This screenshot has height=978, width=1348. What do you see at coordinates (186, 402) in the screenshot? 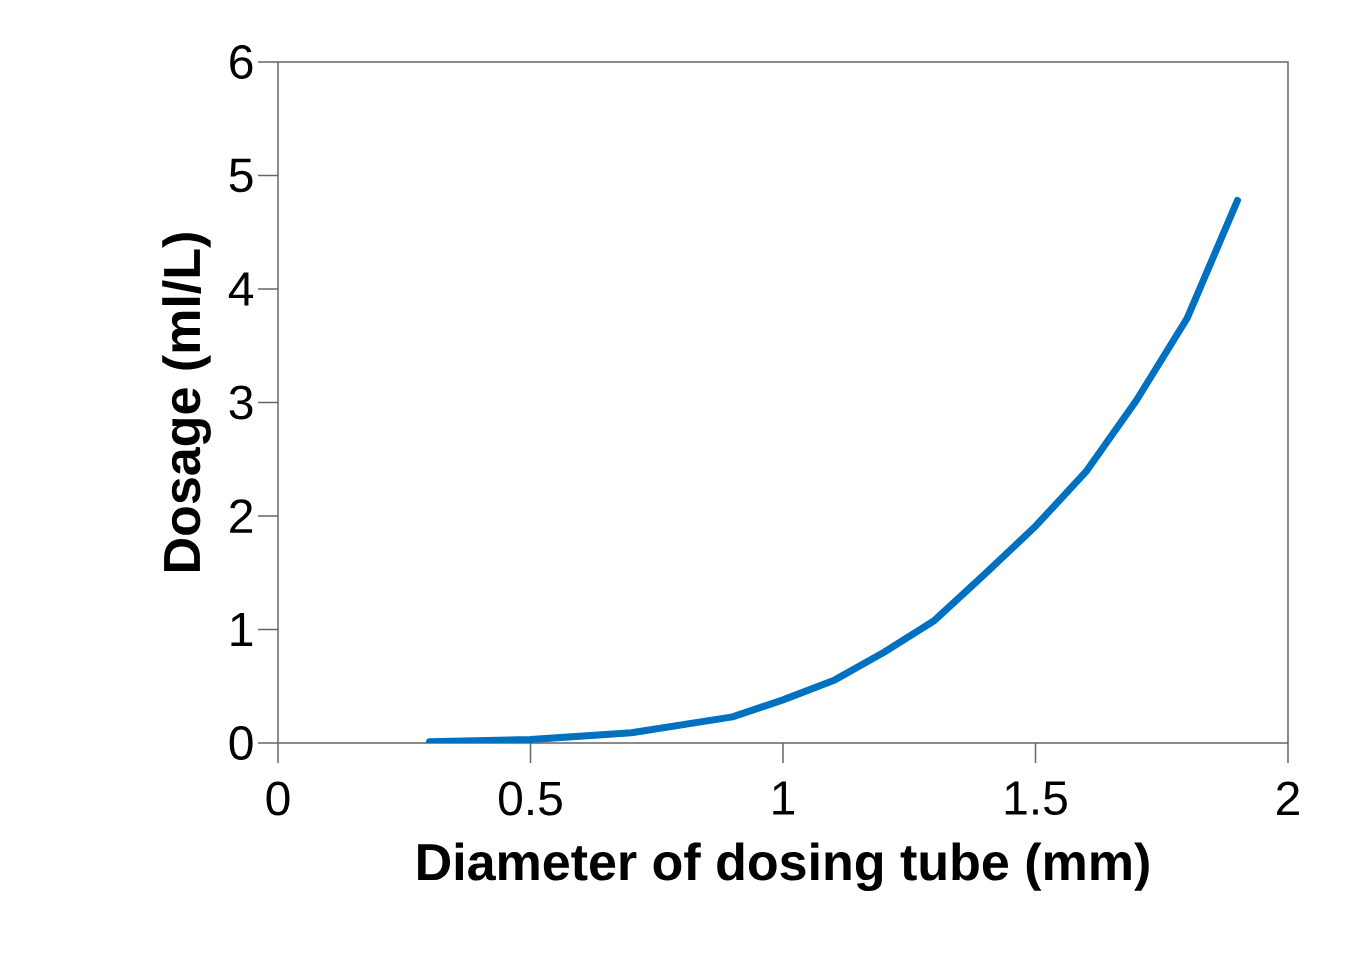
I see `y-axis-title: Dosage (ml/L)` at bounding box center [186, 402].